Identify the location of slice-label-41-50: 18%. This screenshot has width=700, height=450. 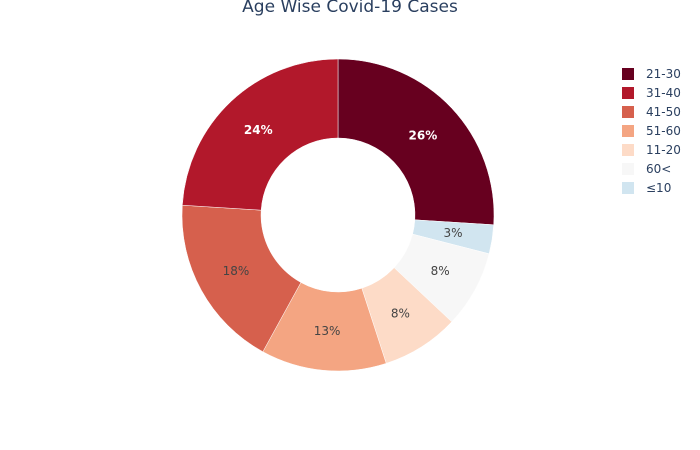
(236, 271).